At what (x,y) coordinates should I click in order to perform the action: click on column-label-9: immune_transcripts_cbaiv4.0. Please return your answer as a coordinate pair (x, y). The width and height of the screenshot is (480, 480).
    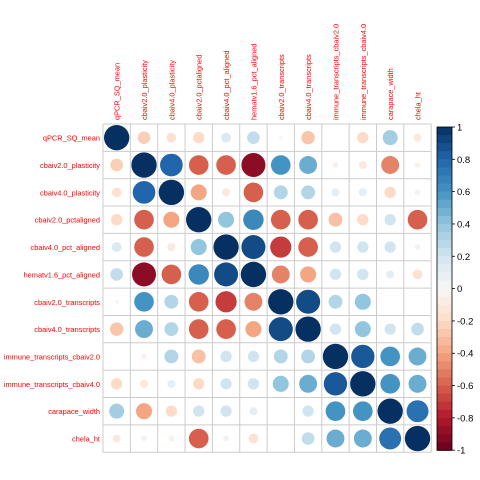
    Looking at the image, I should click on (363, 72).